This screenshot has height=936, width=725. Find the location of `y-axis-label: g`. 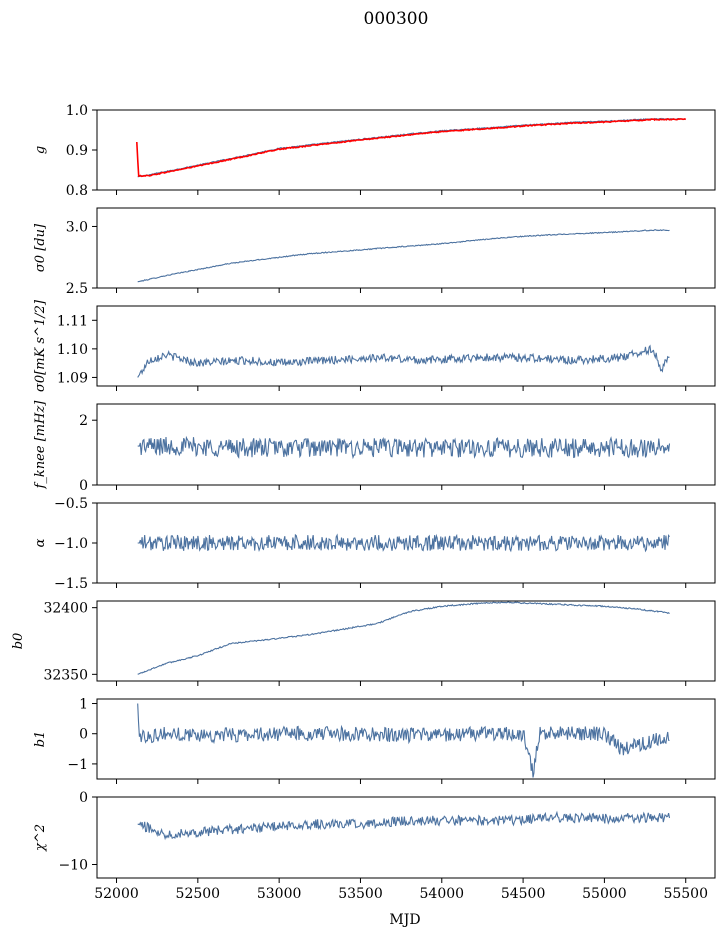

y-axis-label: g is located at coordinates (40, 150).